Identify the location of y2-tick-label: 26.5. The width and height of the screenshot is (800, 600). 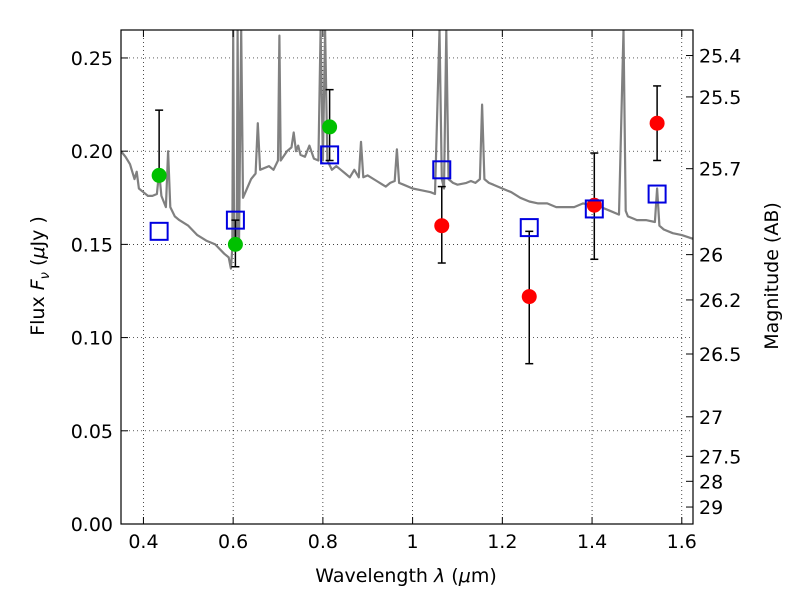
(720, 355).